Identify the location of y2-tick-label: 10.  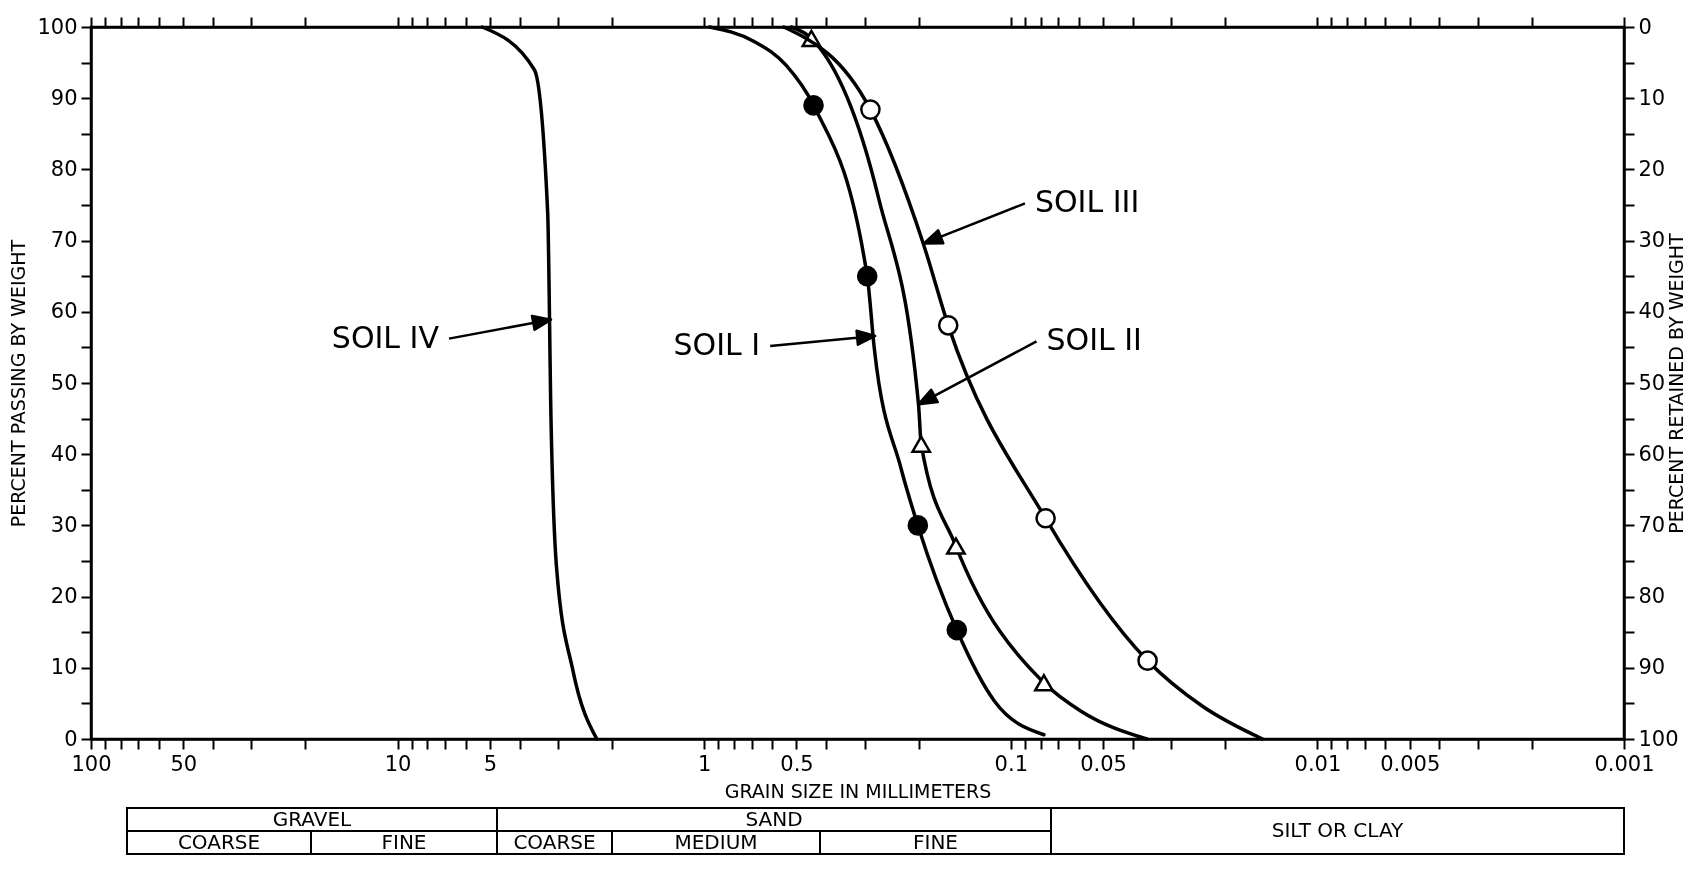
(1652, 97).